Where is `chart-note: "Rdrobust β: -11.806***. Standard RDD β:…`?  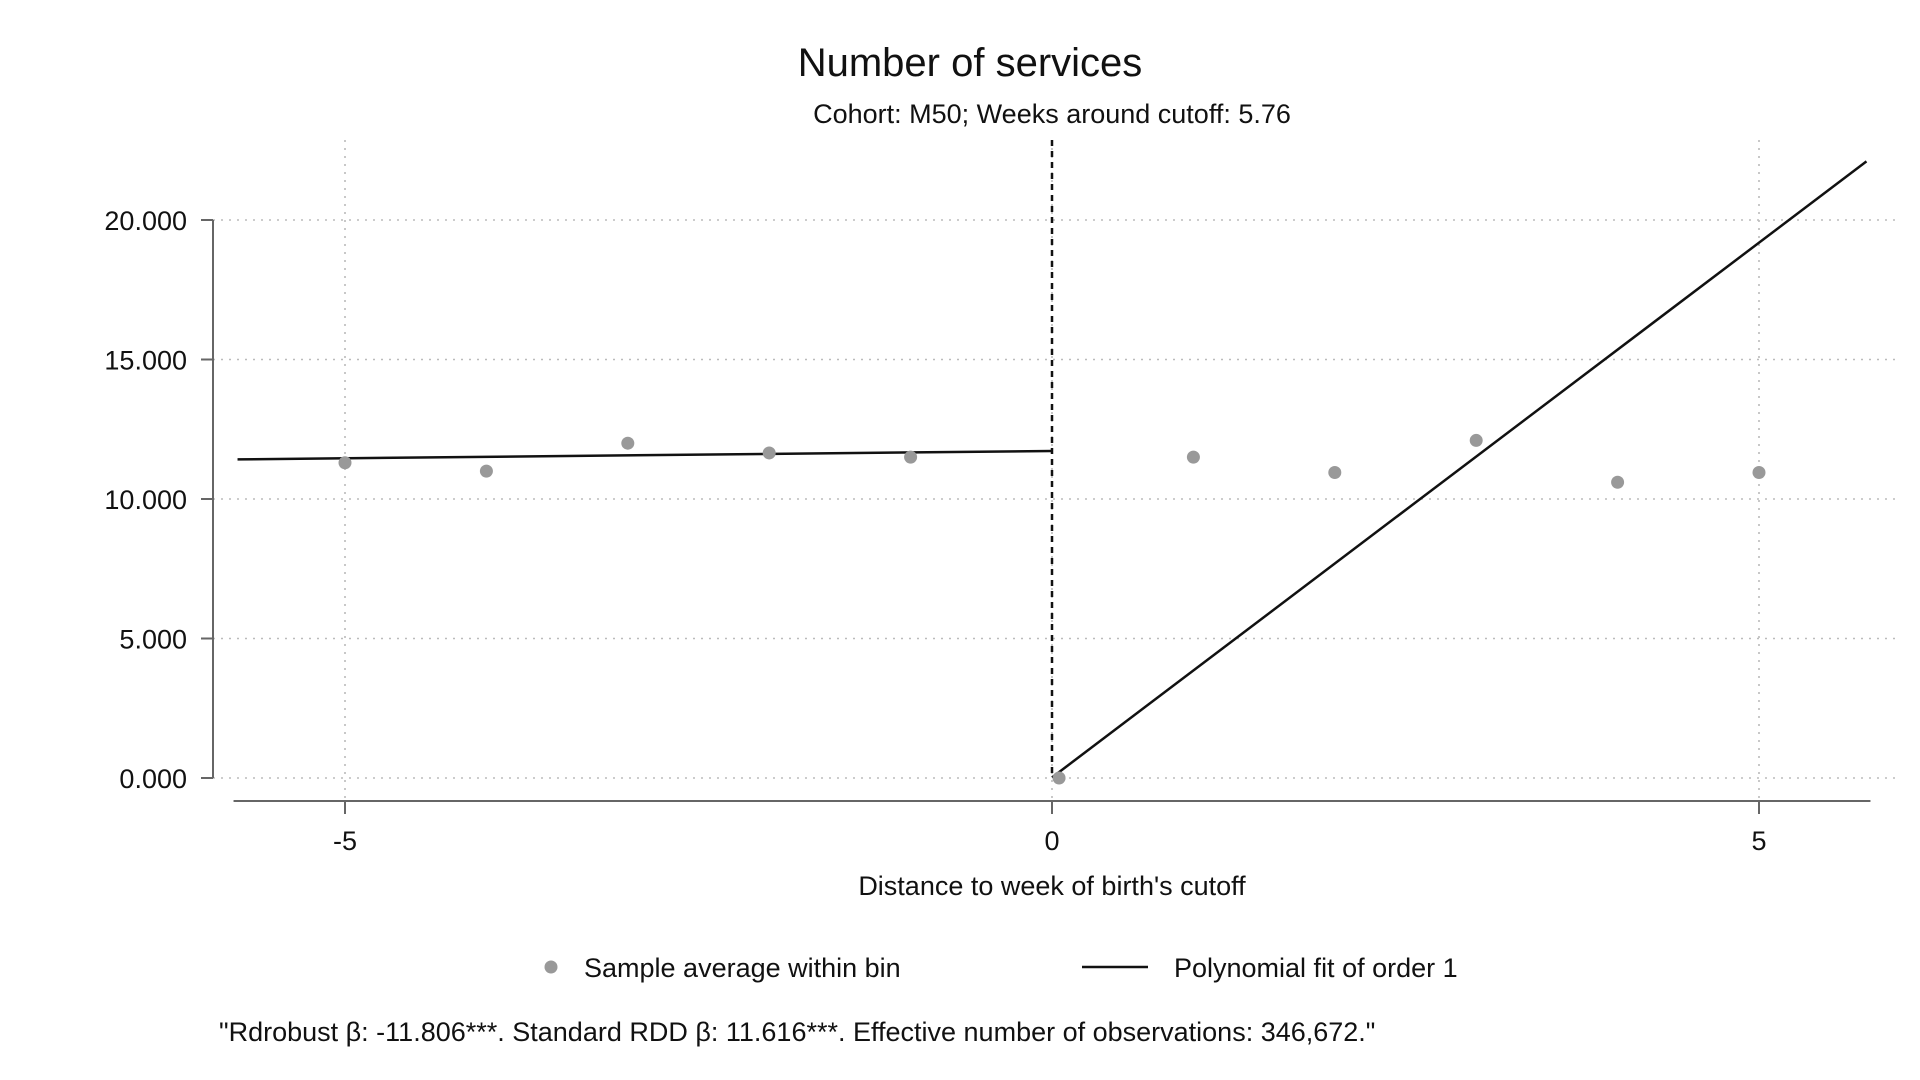 chart-note: "Rdrobust β: -11.806***. Standard RDD β:… is located at coordinates (797, 1032).